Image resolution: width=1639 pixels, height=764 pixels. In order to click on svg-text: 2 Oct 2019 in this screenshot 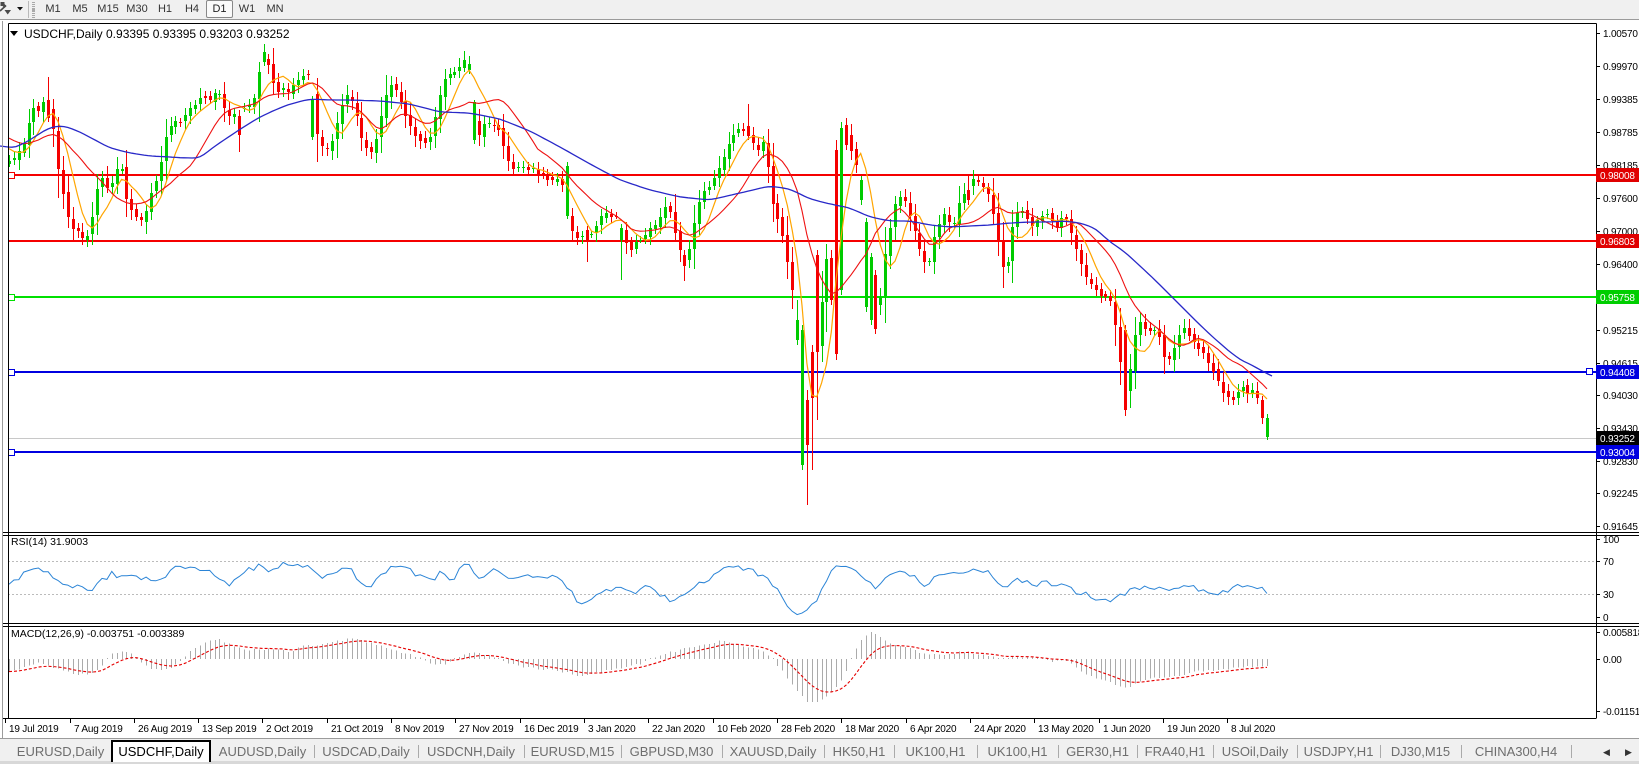, I will do `click(290, 729)`.